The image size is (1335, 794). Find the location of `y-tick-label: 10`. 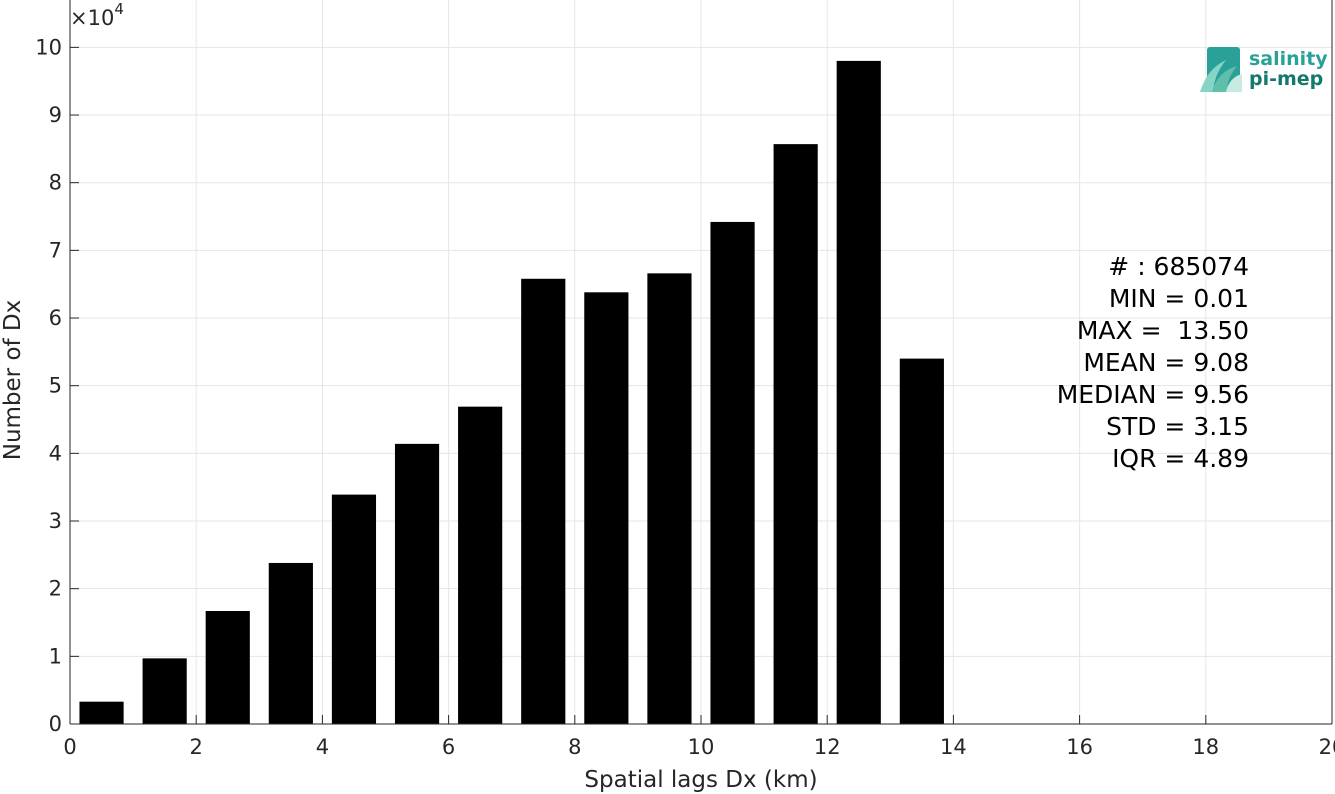

y-tick-label: 10 is located at coordinates (48, 47).